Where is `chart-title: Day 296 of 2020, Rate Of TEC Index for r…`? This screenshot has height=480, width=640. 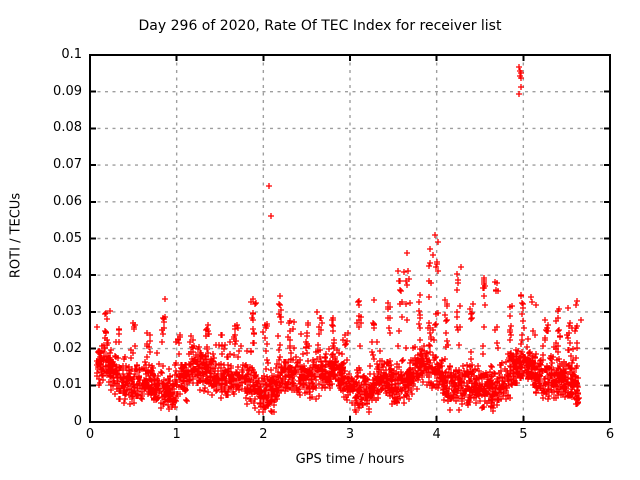 chart-title: Day 296 of 2020, Rate Of TEC Index for r… is located at coordinates (320, 26).